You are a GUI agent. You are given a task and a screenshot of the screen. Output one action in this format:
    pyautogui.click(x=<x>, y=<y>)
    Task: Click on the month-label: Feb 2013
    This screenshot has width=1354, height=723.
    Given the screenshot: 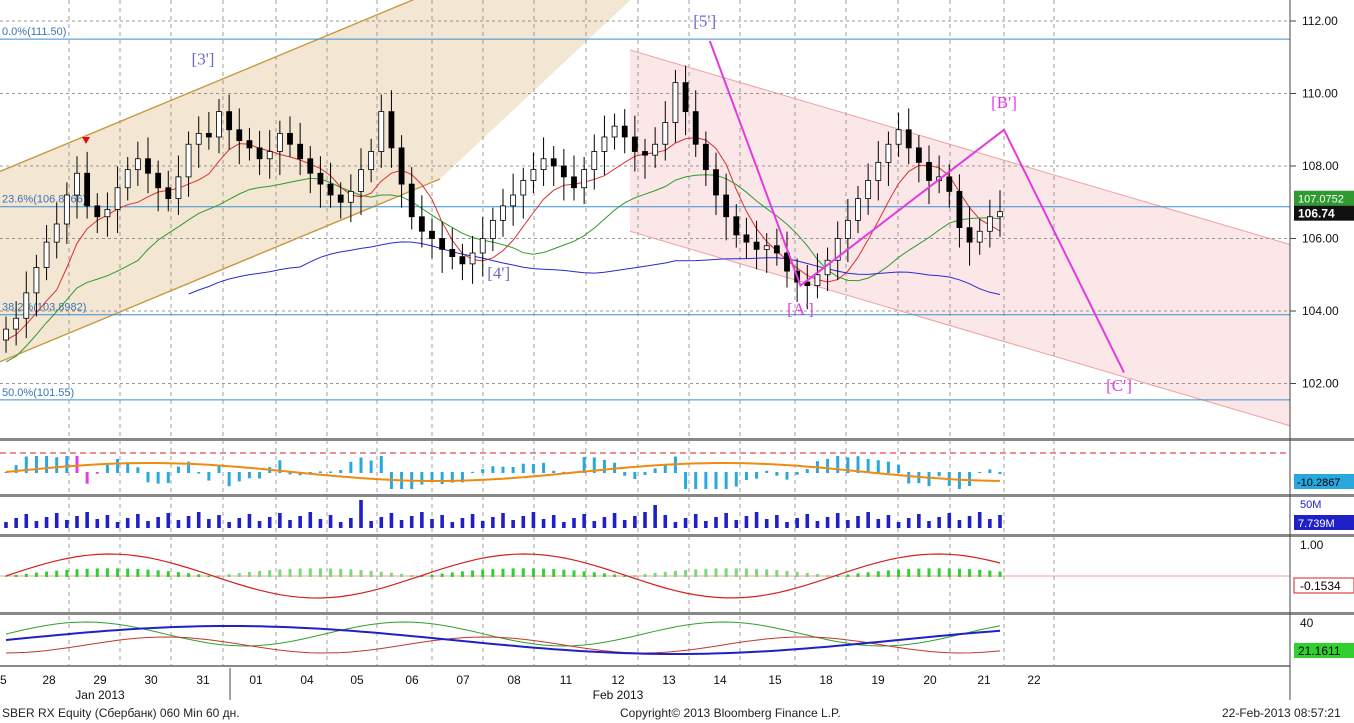 What is the action you would take?
    pyautogui.click(x=618, y=695)
    